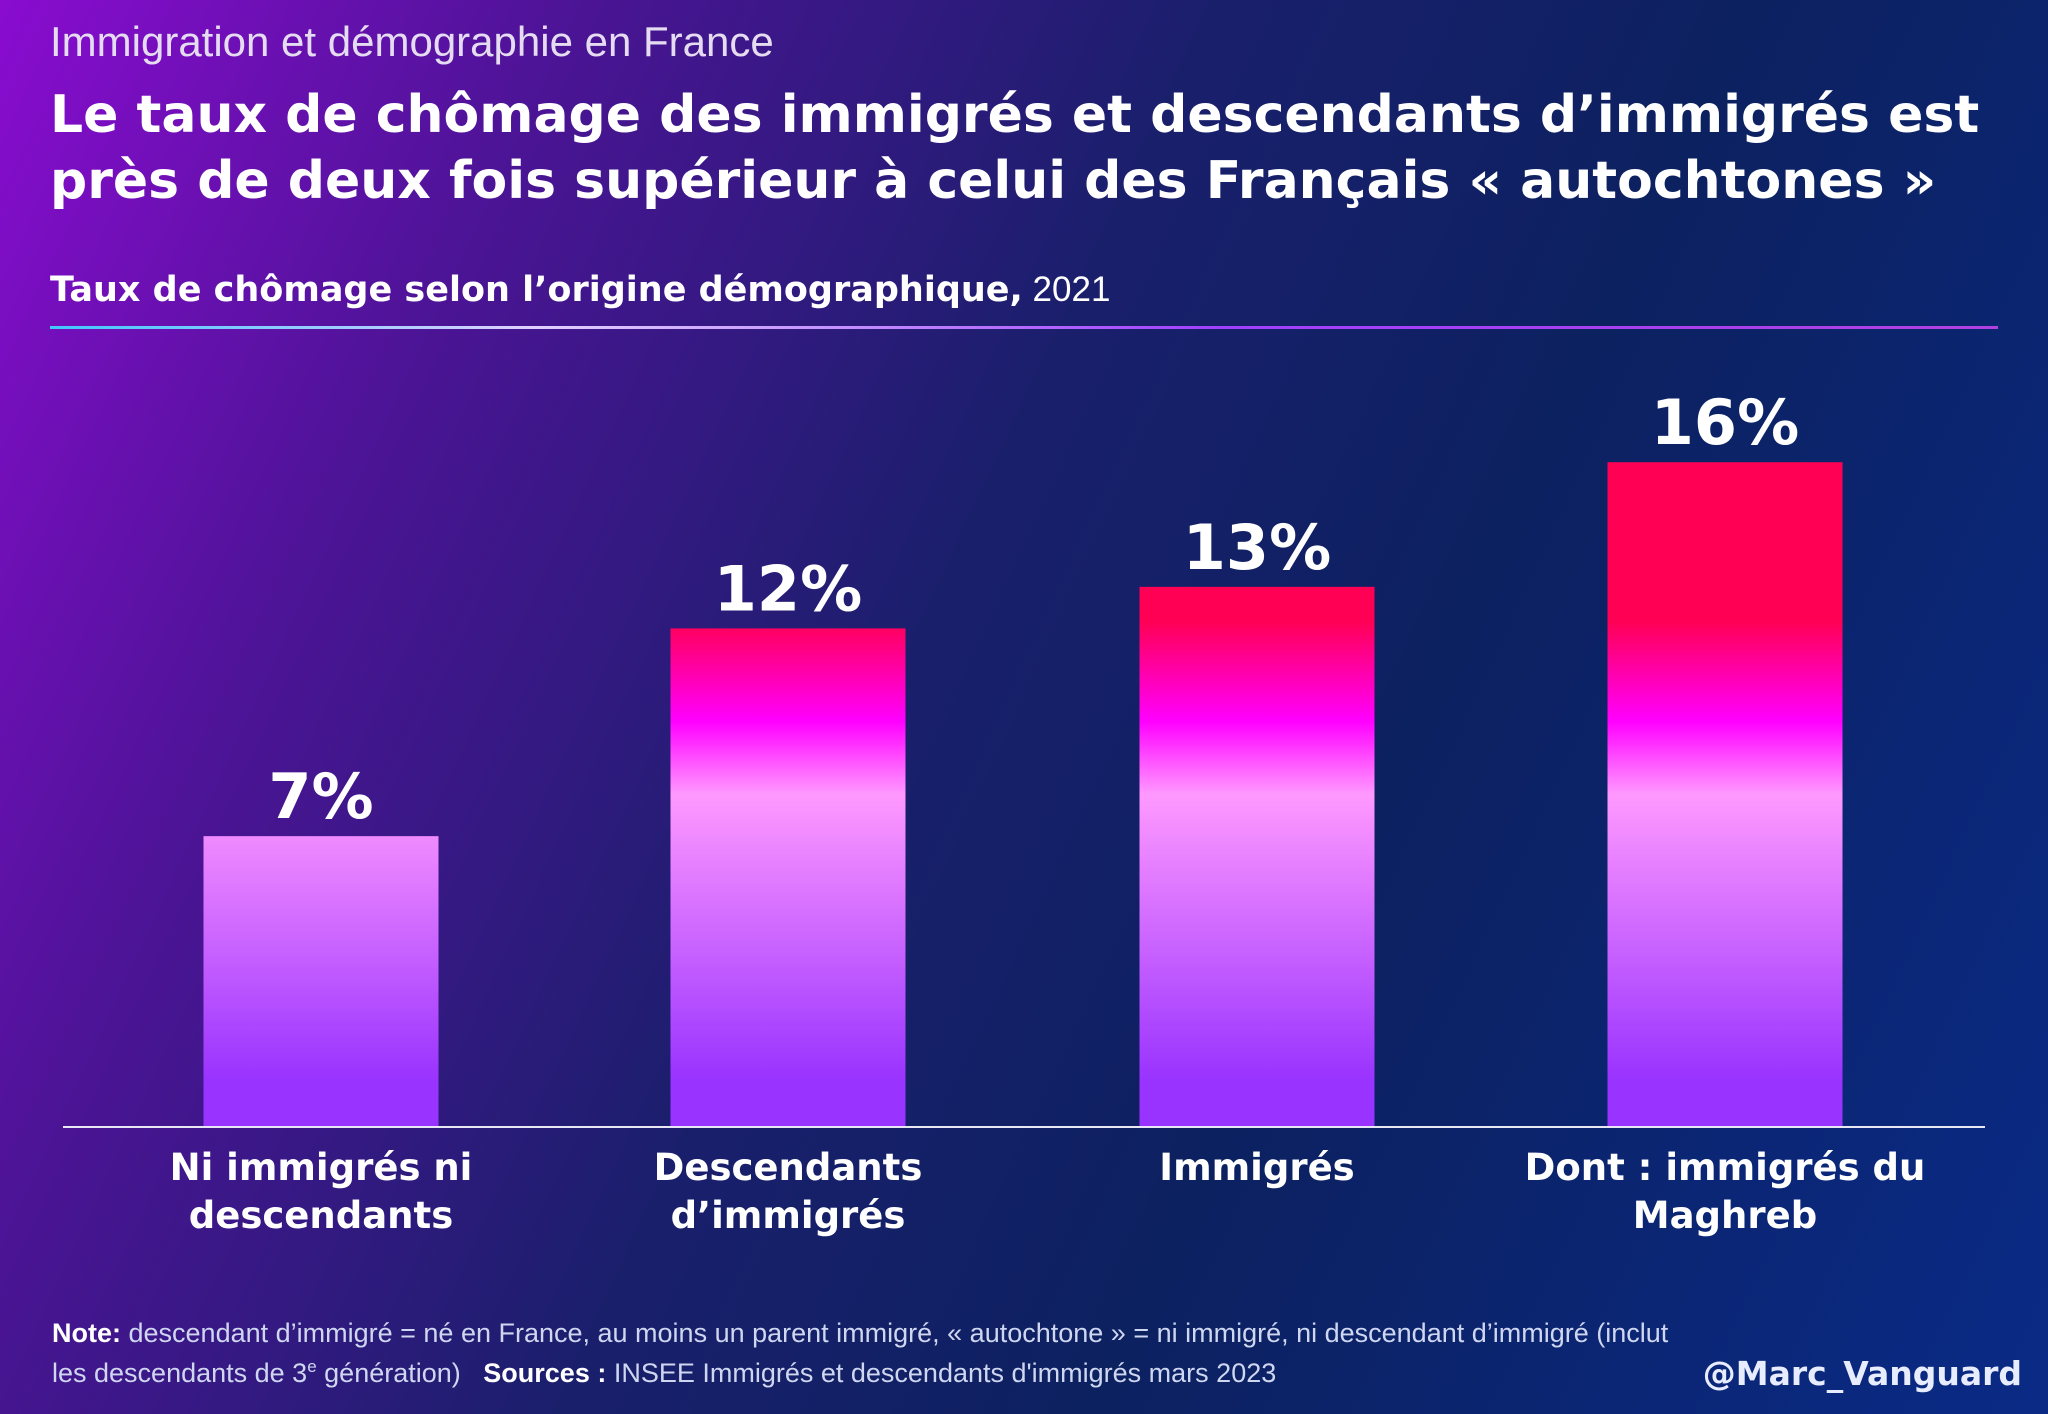 This screenshot has width=2048, height=1414. Describe the element at coordinates (412, 41) in the screenshot. I see `supertitle: Immigration et démographie en France` at that location.